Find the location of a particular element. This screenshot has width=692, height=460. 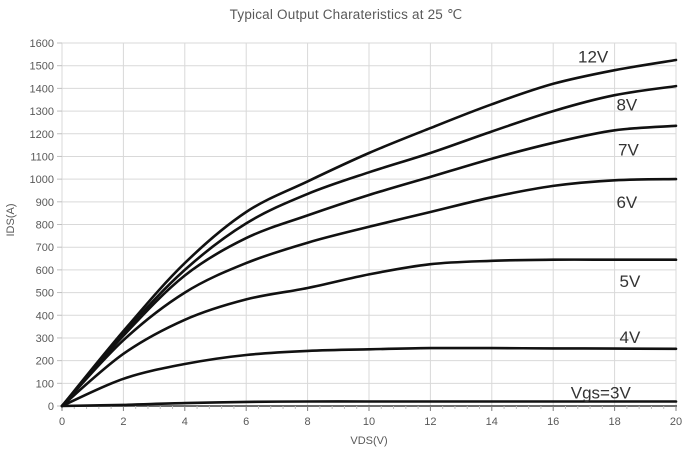

curve-label-Vgs=4V: 4V is located at coordinates (630, 337).